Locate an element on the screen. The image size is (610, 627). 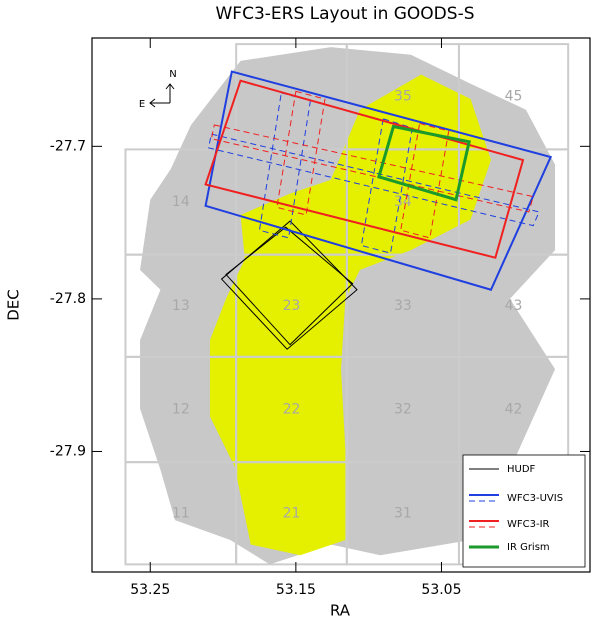
tile-label: 21 is located at coordinates (292, 513).